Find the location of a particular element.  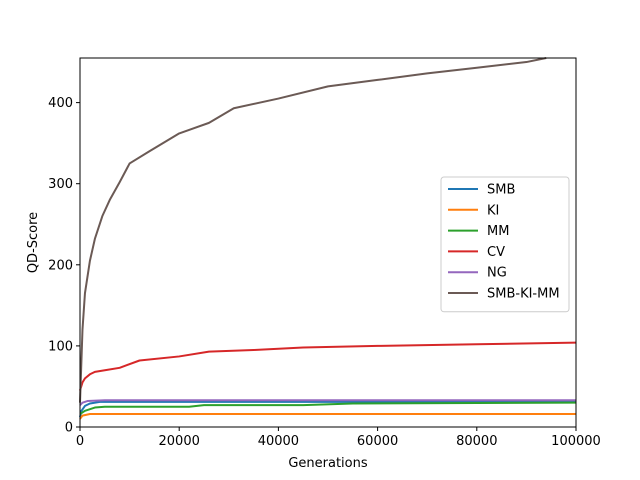

legend-label-ki: KI is located at coordinates (493, 210).